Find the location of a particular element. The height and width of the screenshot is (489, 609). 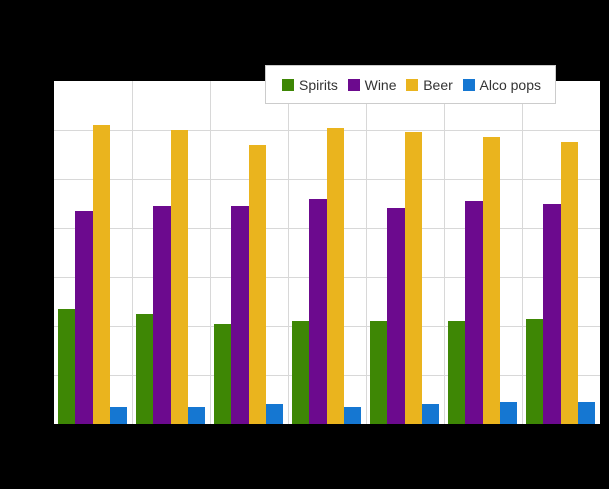

legend-label-alco-pops: Alco pops is located at coordinates (510, 84).